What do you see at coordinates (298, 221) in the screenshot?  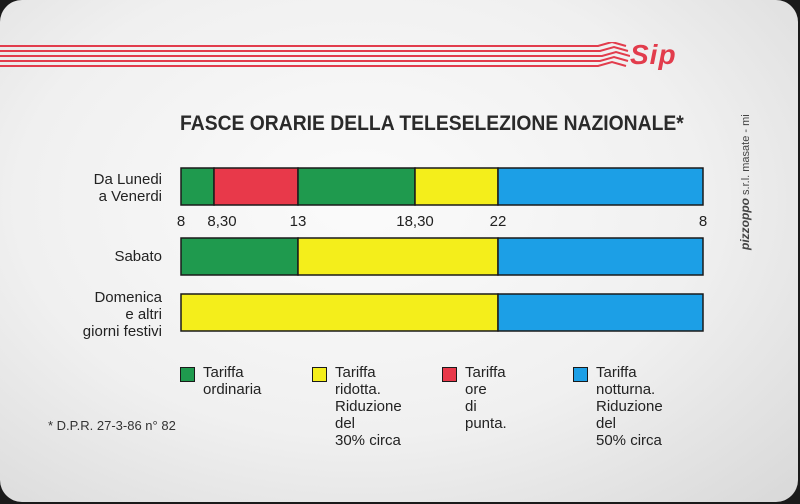 I see `axis-tick-label: 13` at bounding box center [298, 221].